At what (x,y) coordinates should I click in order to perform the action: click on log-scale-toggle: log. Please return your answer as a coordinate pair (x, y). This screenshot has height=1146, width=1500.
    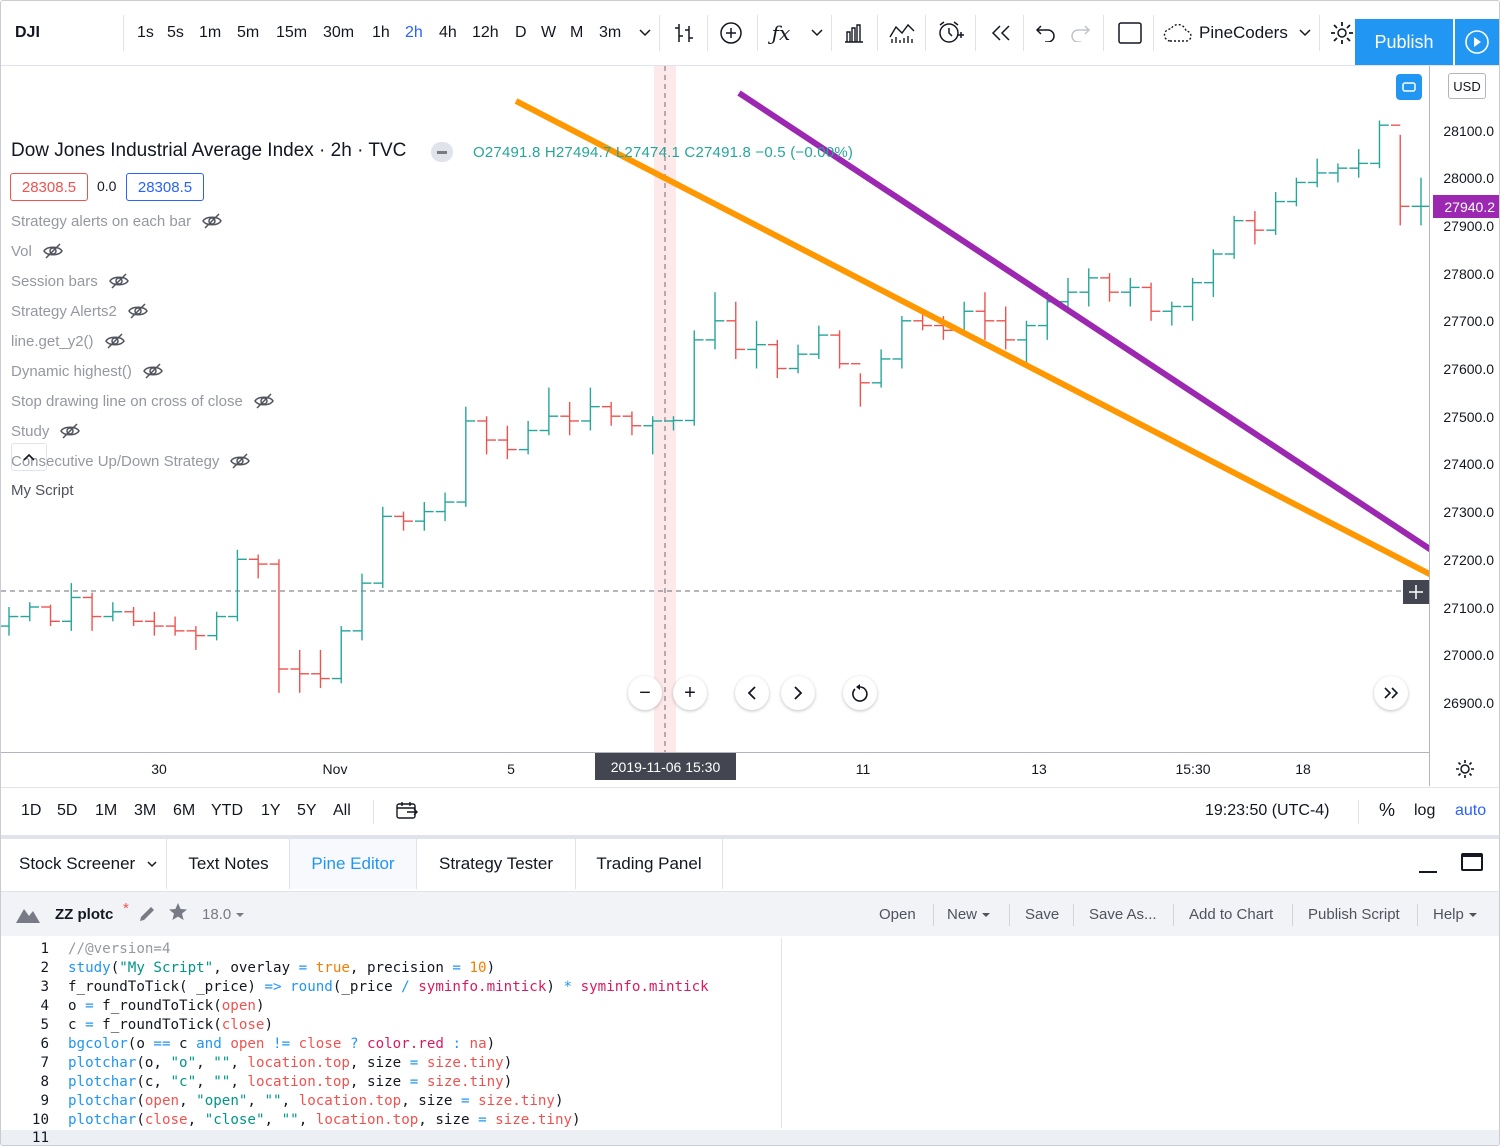
    Looking at the image, I should click on (1425, 810).